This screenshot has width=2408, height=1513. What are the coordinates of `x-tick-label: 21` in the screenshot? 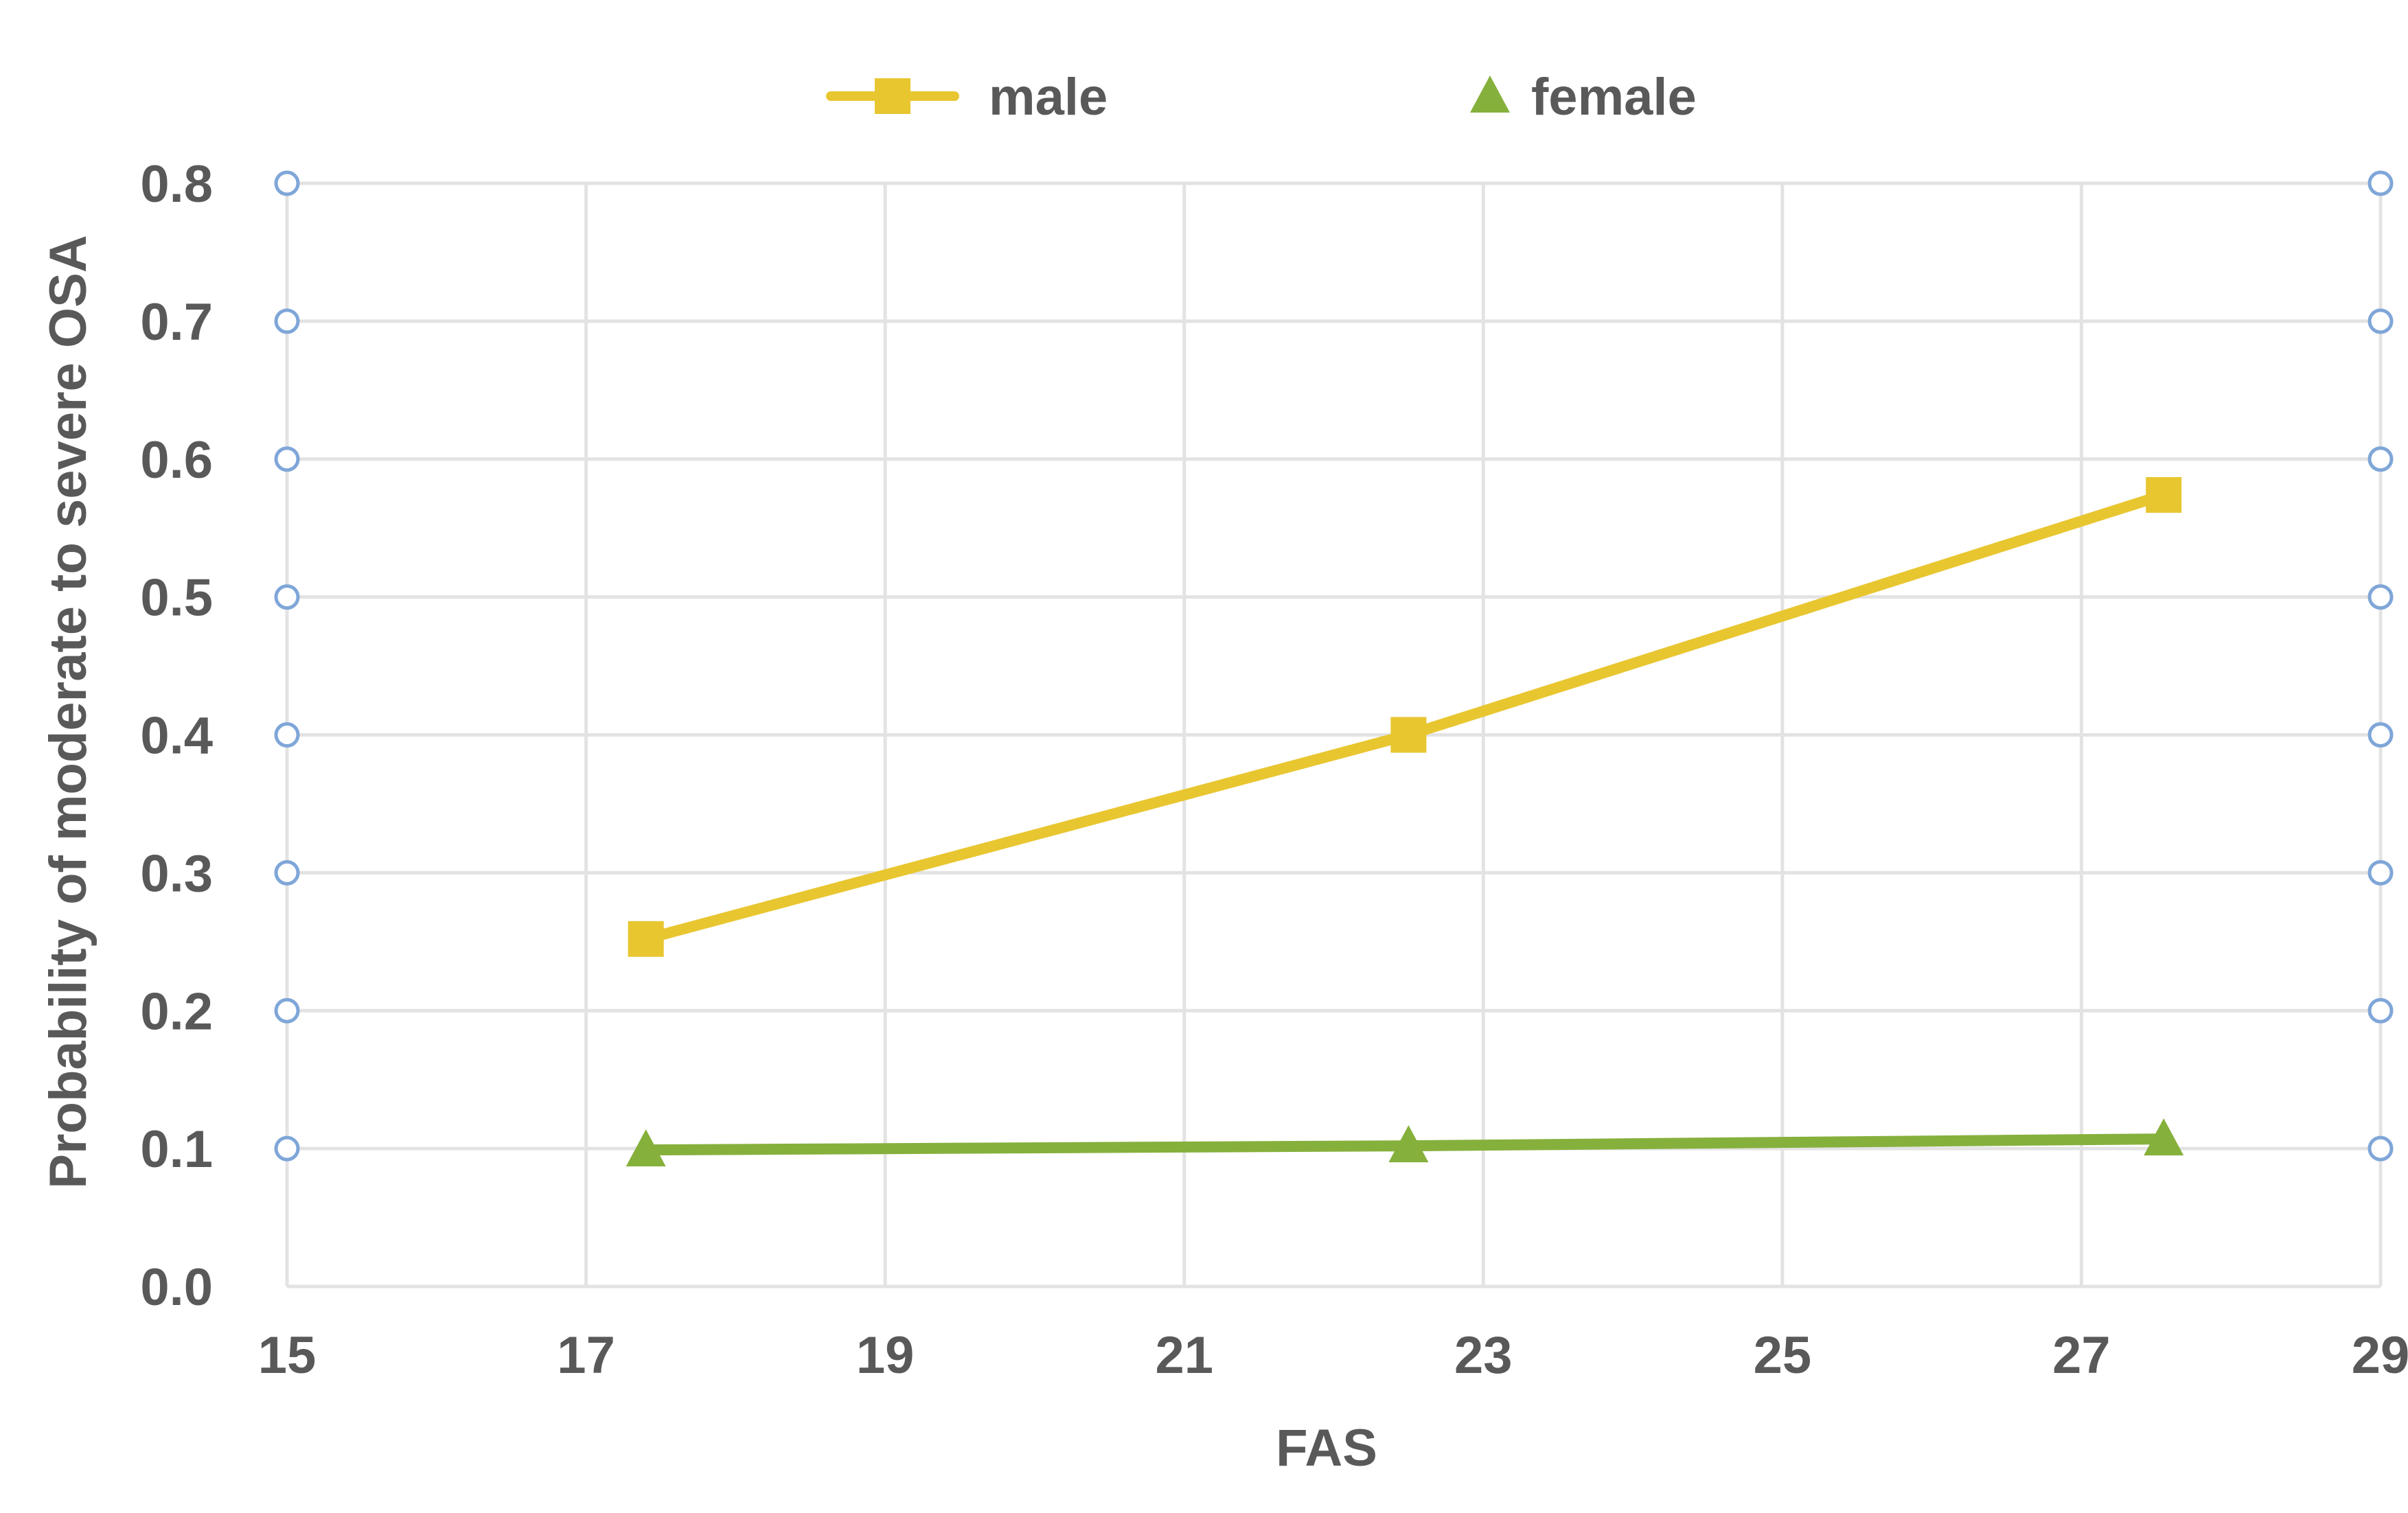 It's located at (1184, 1355).